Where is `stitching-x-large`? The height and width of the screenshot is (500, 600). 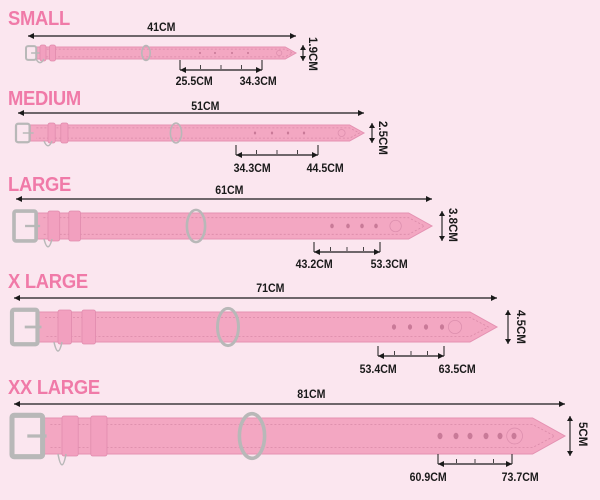 stitching-x-large is located at coordinates (267, 327).